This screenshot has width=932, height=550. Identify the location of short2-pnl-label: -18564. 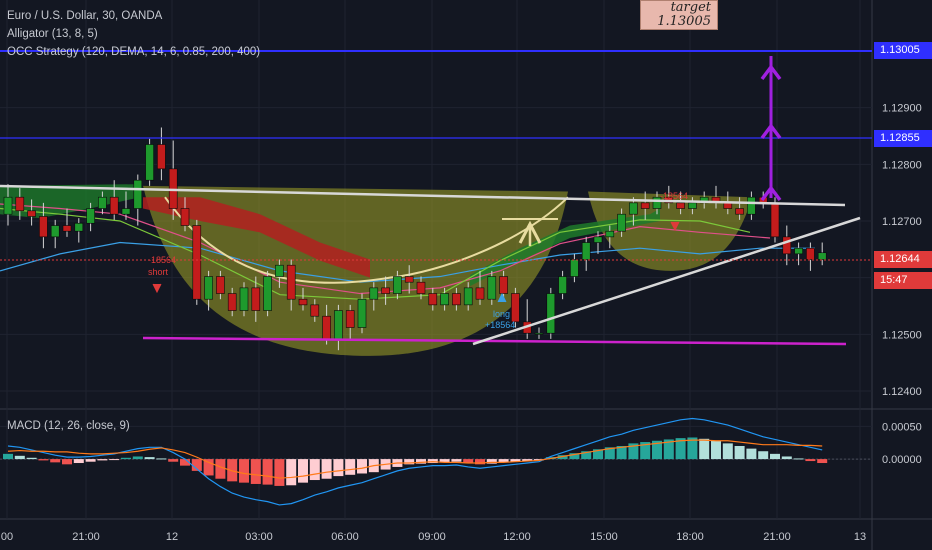
(674, 196).